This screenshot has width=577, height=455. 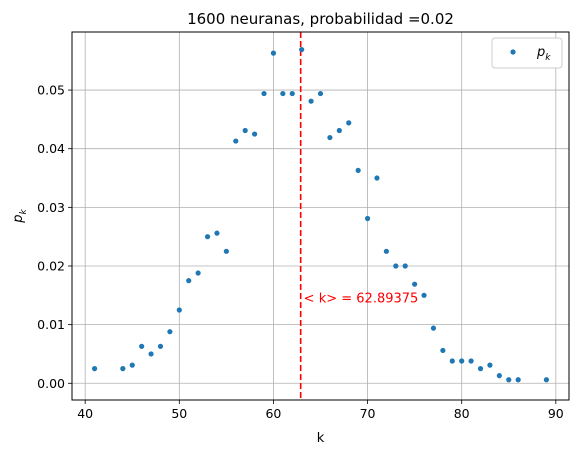 I want to click on legend-label: pk, so click(x=543, y=54).